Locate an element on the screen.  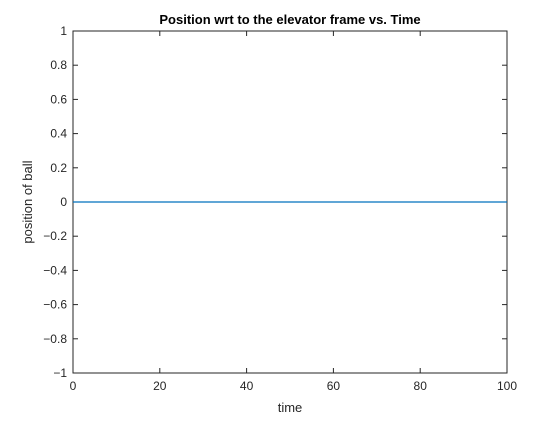
y-tick-label: −0.2 is located at coordinates (55, 236).